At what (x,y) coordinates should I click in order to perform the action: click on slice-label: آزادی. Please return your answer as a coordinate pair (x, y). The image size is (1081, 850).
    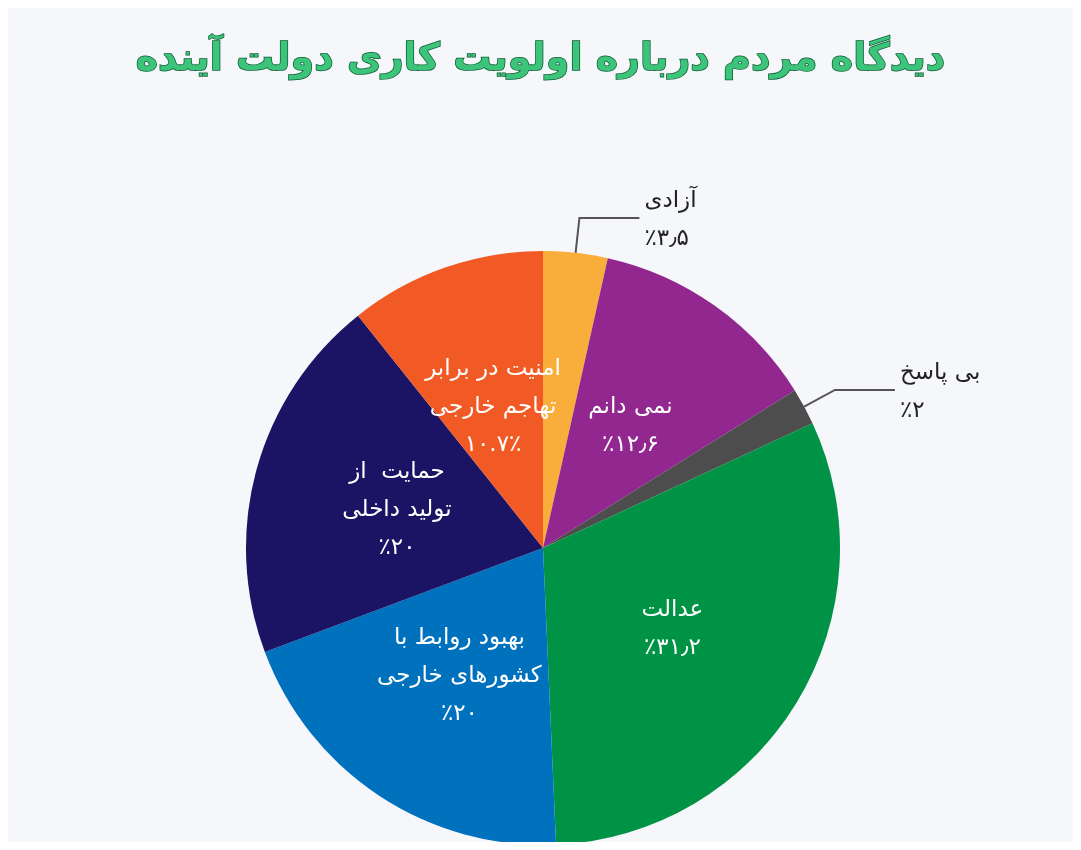
    Looking at the image, I should click on (671, 199).